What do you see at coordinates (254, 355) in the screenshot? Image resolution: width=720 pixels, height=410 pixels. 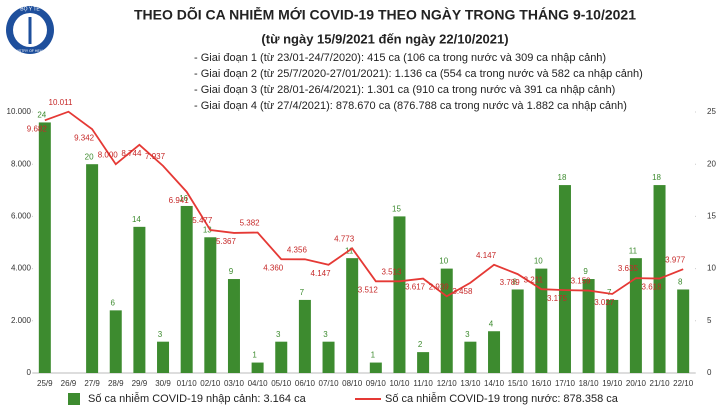 I see `bar-label: 1` at bounding box center [254, 355].